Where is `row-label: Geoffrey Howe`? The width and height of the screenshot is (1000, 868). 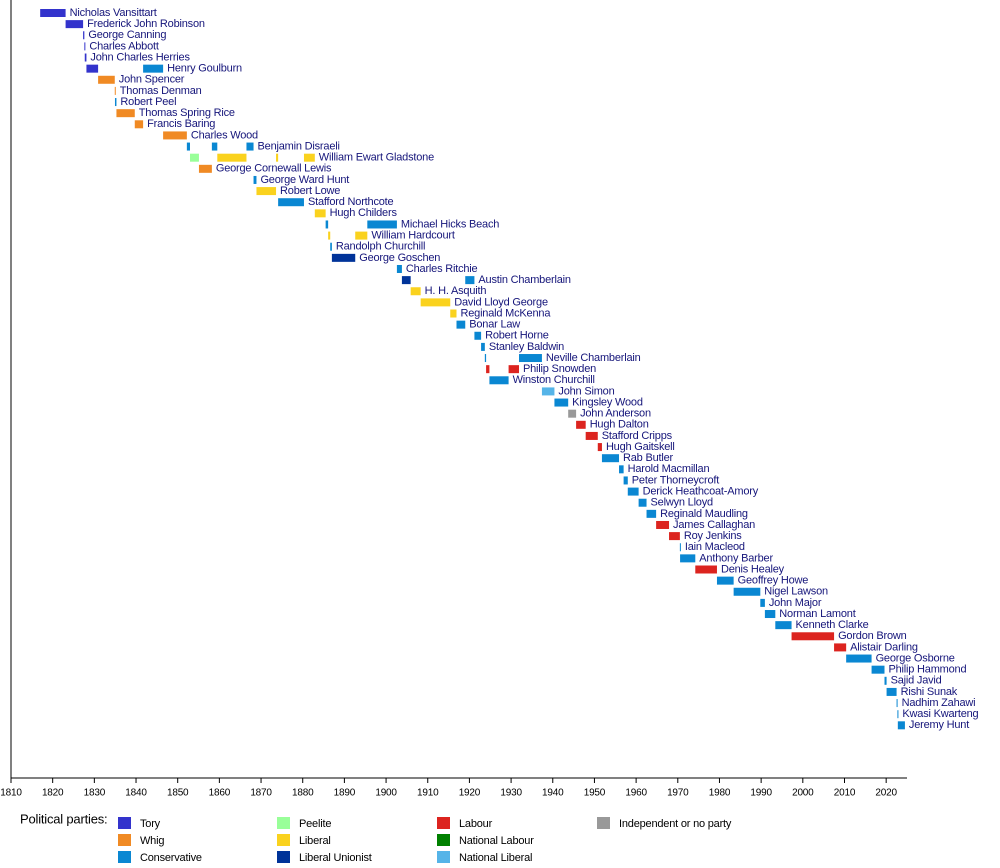 row-label: Geoffrey Howe is located at coordinates (773, 581).